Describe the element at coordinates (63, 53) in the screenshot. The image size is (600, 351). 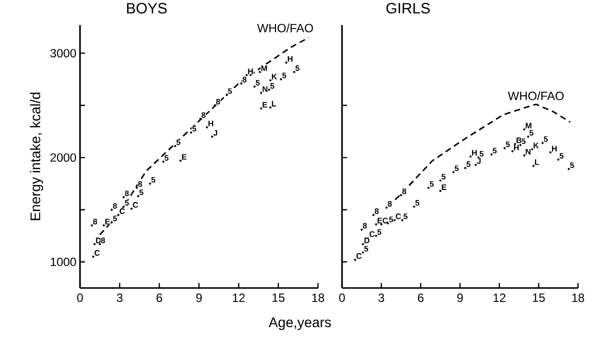
I see `y-tick-label: 3000` at that location.